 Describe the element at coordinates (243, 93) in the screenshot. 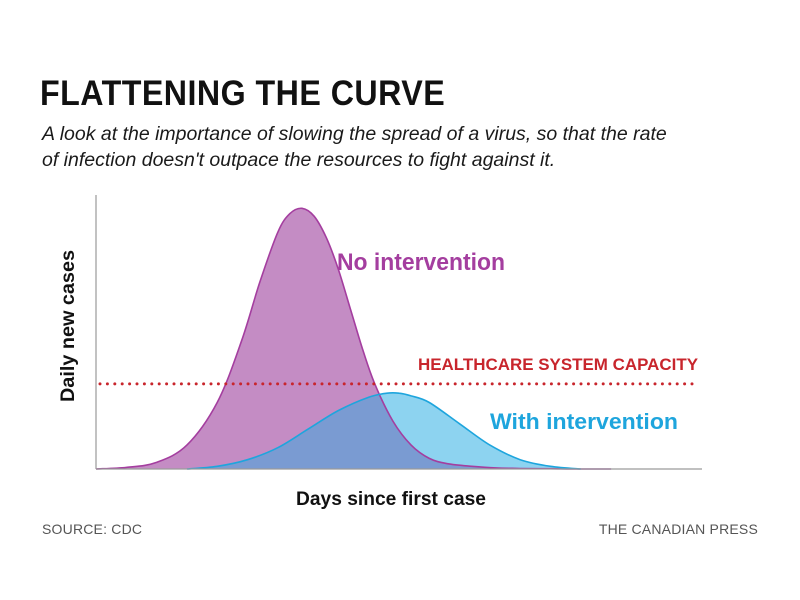

I see `chart-title: FLATTENING THE CURVE` at that location.